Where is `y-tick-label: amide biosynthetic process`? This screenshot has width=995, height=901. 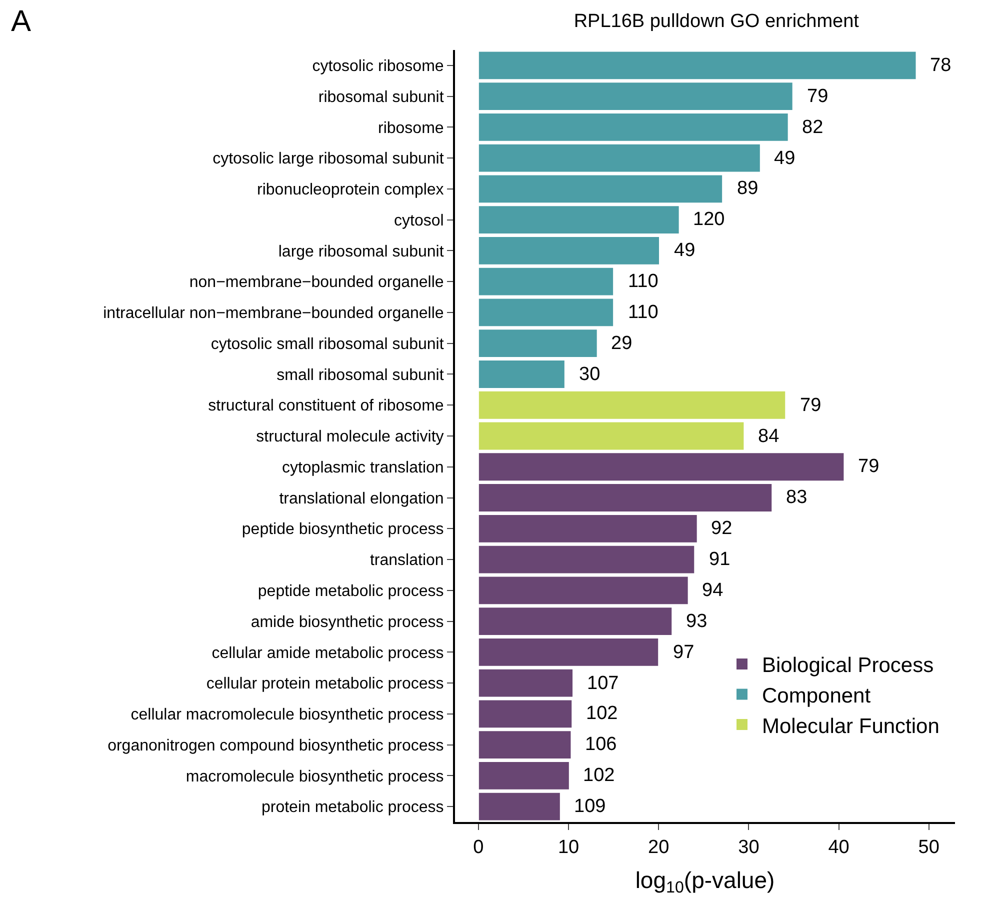 y-tick-label: amide biosynthetic process is located at coordinates (347, 622).